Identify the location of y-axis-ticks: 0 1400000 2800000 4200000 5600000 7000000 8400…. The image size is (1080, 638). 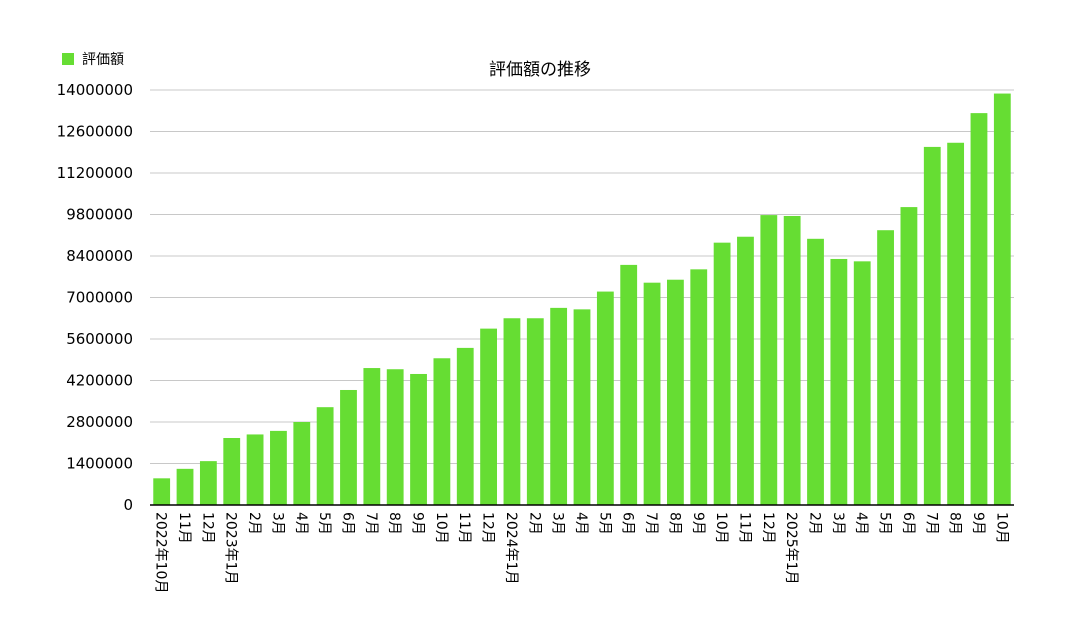
(95, 297).